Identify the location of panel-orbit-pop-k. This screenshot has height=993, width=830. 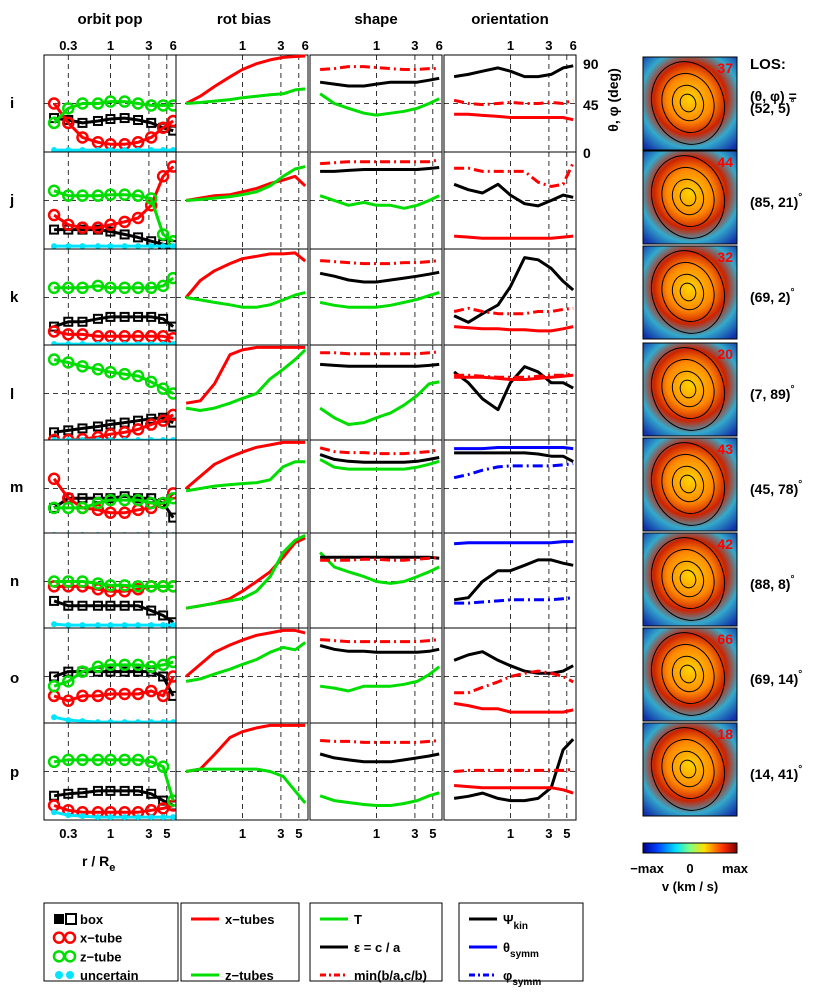
(111, 298).